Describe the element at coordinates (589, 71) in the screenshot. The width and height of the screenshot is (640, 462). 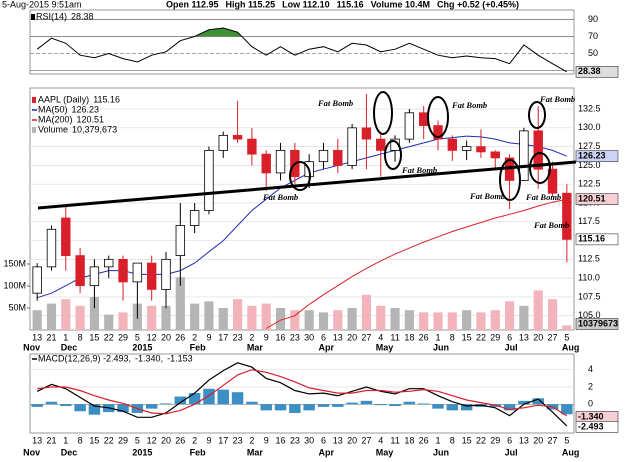
I see `rsi-last-label: 28.38` at that location.